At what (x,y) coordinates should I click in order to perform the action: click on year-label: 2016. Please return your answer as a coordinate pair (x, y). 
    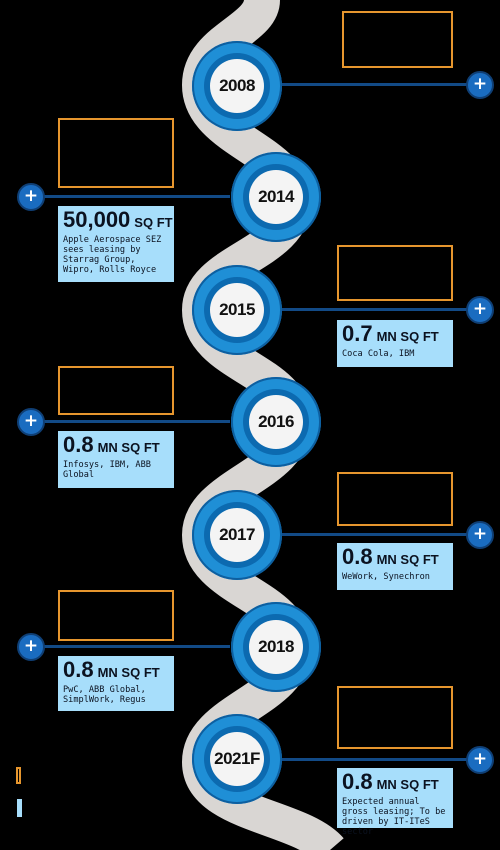
    Looking at the image, I should click on (276, 422).